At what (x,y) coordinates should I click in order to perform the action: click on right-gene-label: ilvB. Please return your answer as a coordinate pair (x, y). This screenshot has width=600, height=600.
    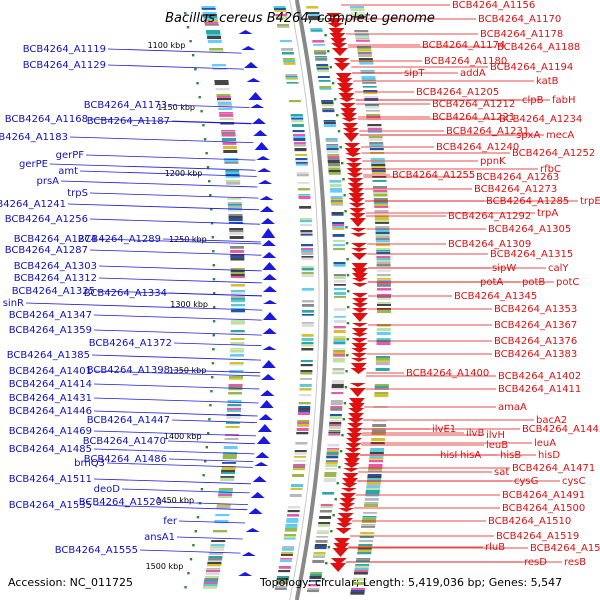
    Looking at the image, I should click on (475, 433).